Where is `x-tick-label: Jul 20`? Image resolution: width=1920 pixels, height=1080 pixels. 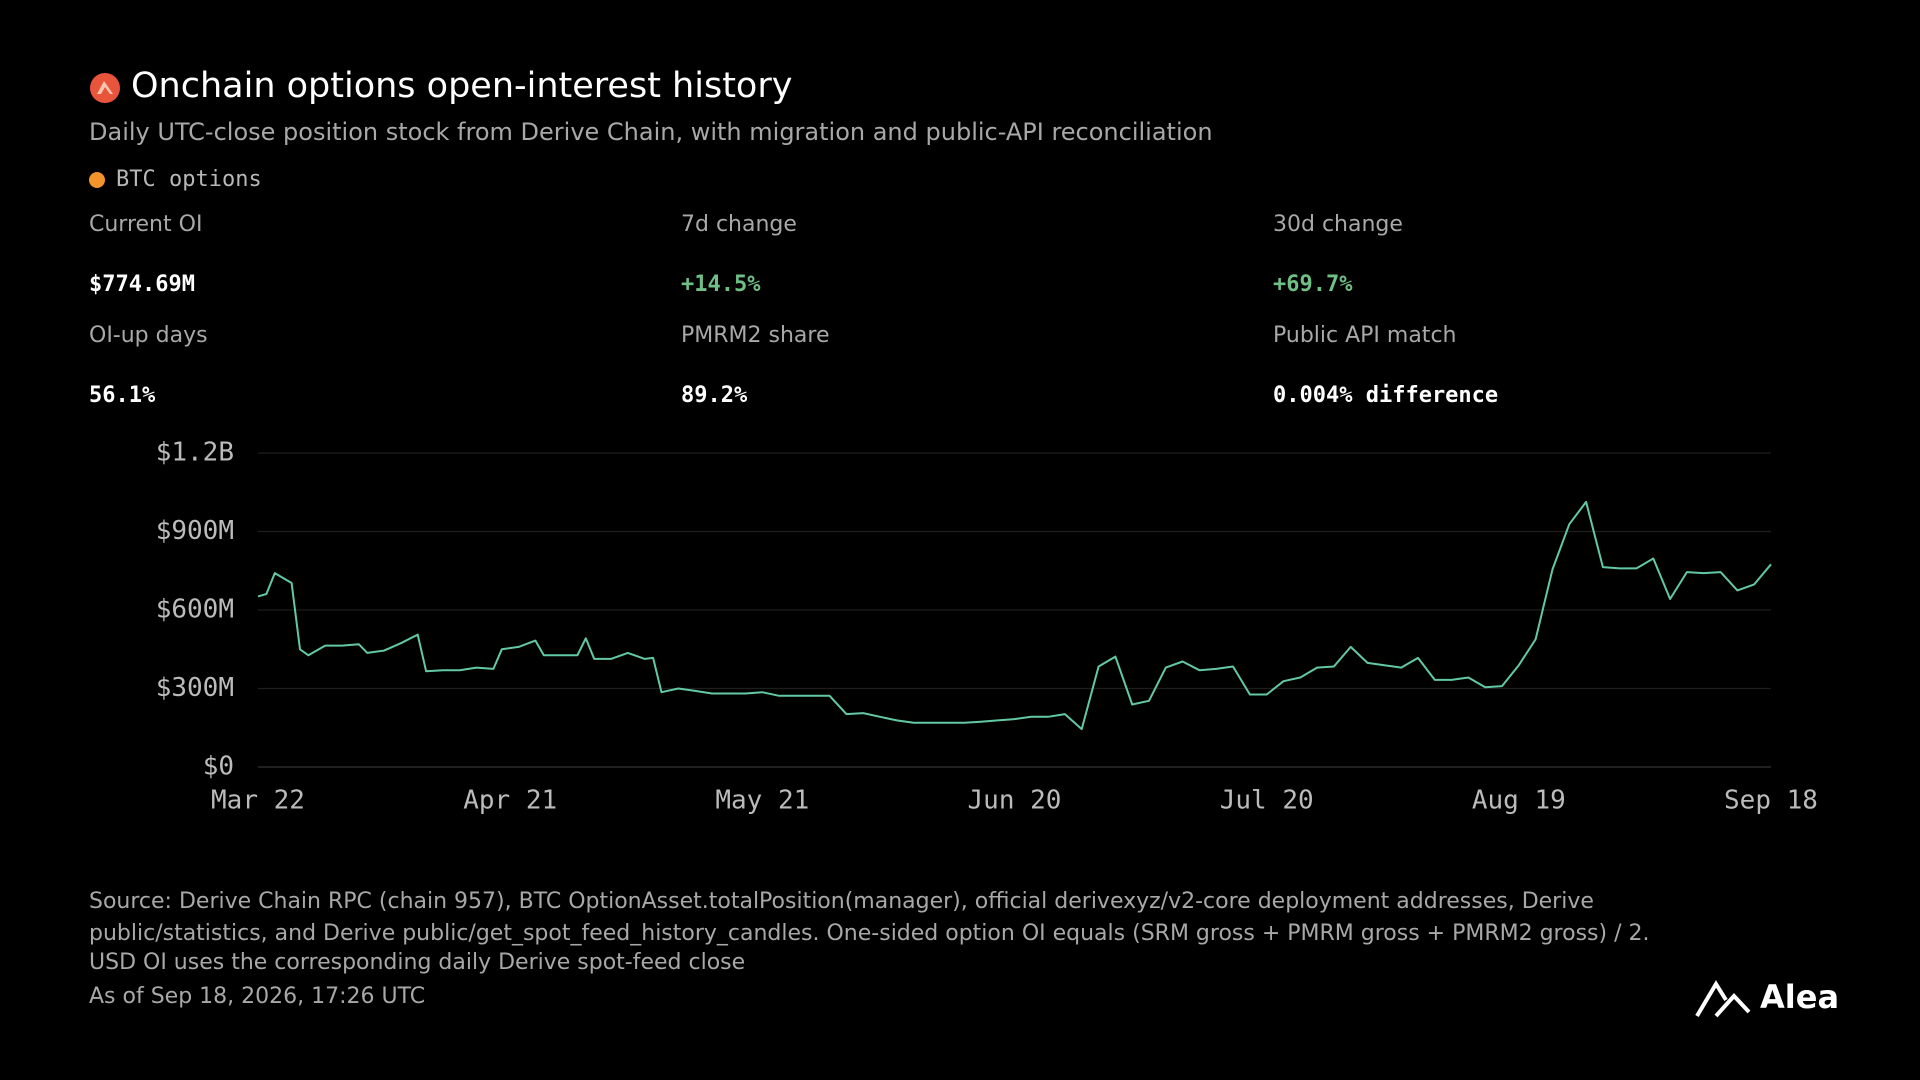 x-tick-label: Jul 20 is located at coordinates (1267, 801).